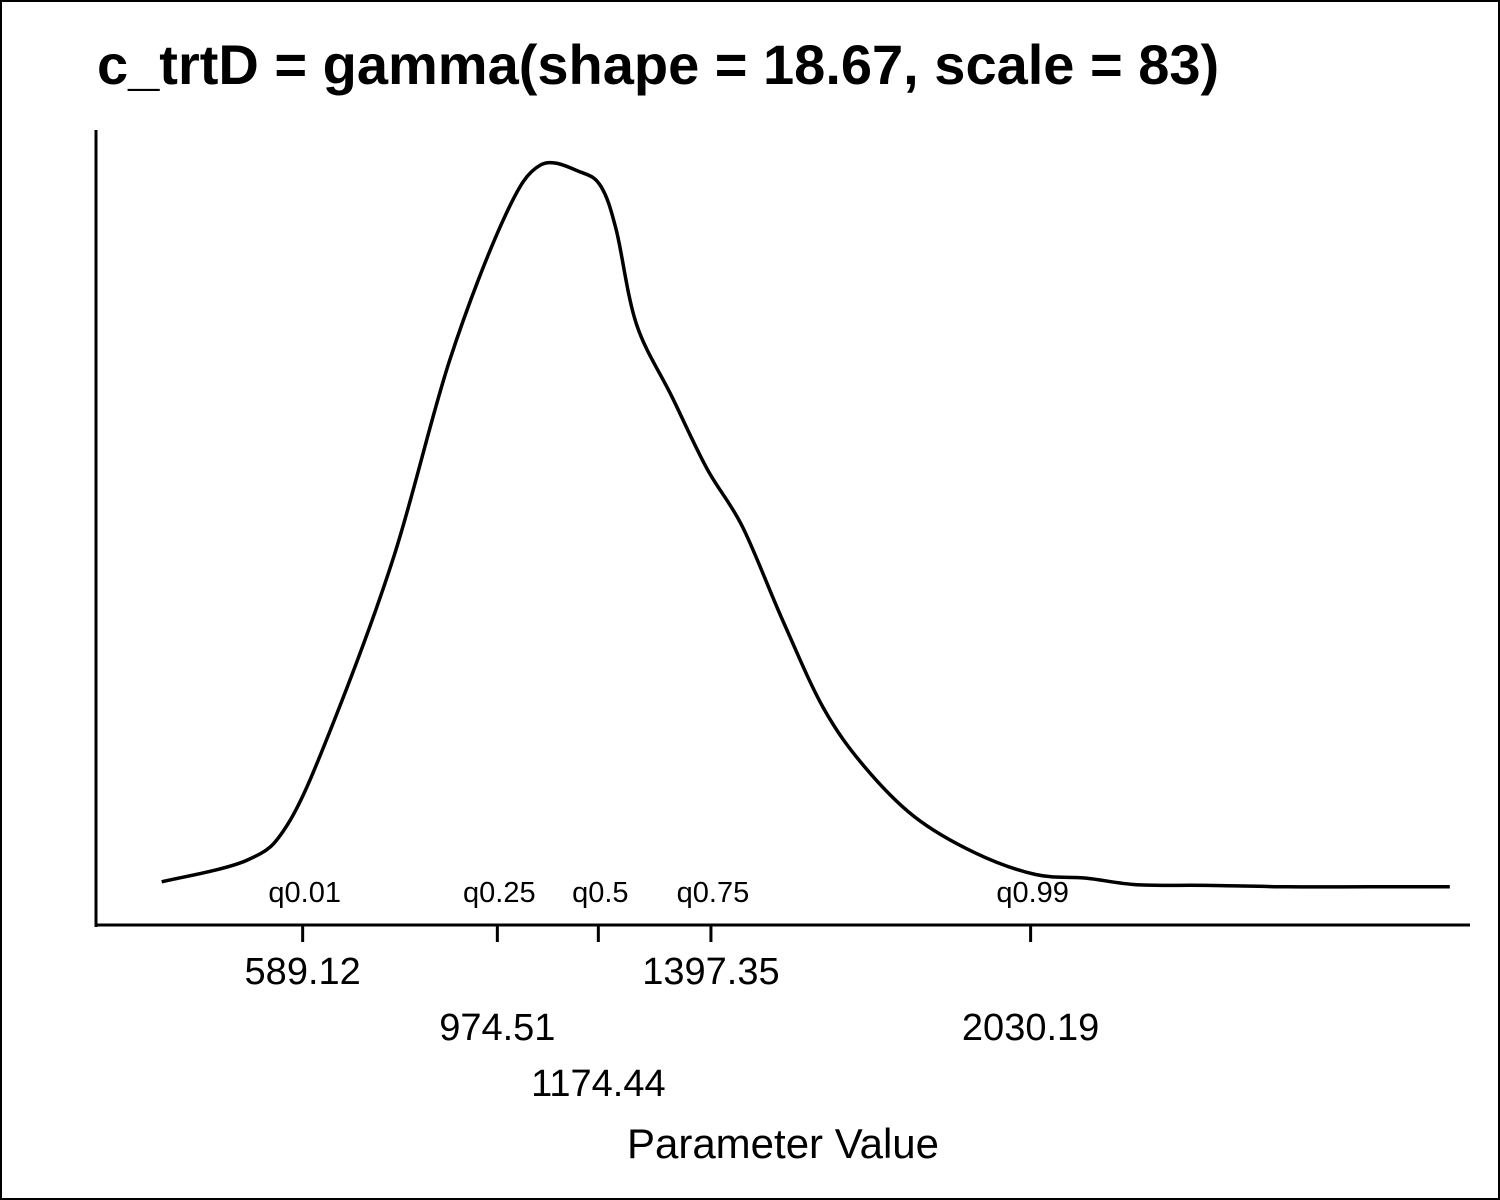 This screenshot has width=1500, height=1200. Describe the element at coordinates (1032, 893) in the screenshot. I see `quantile-label: q0.99` at that location.